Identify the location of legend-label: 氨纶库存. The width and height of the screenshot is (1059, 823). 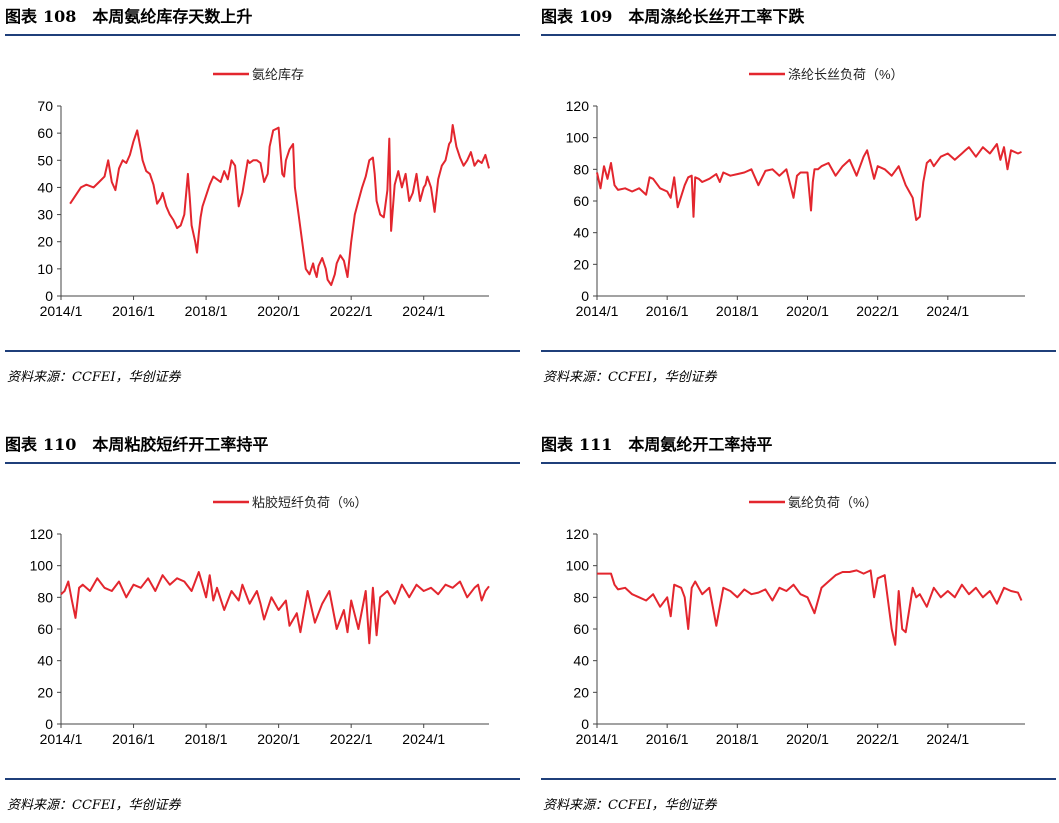
(278, 74).